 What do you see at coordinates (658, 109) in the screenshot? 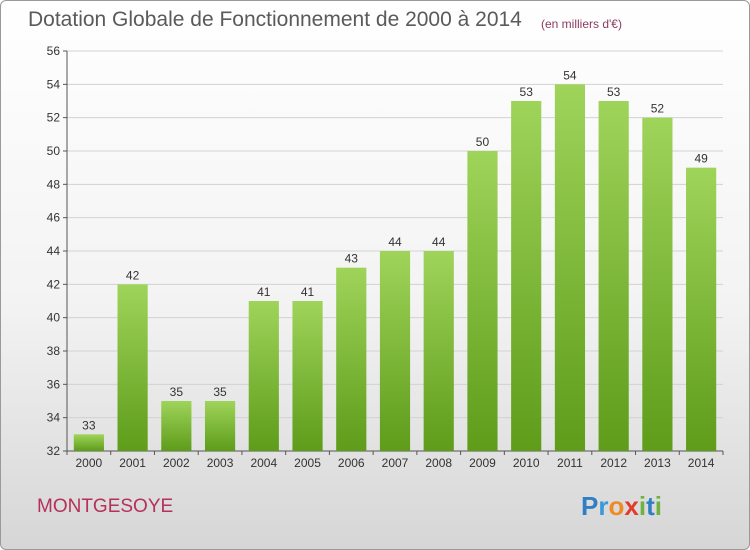
I see `data-label: 52` at bounding box center [658, 109].